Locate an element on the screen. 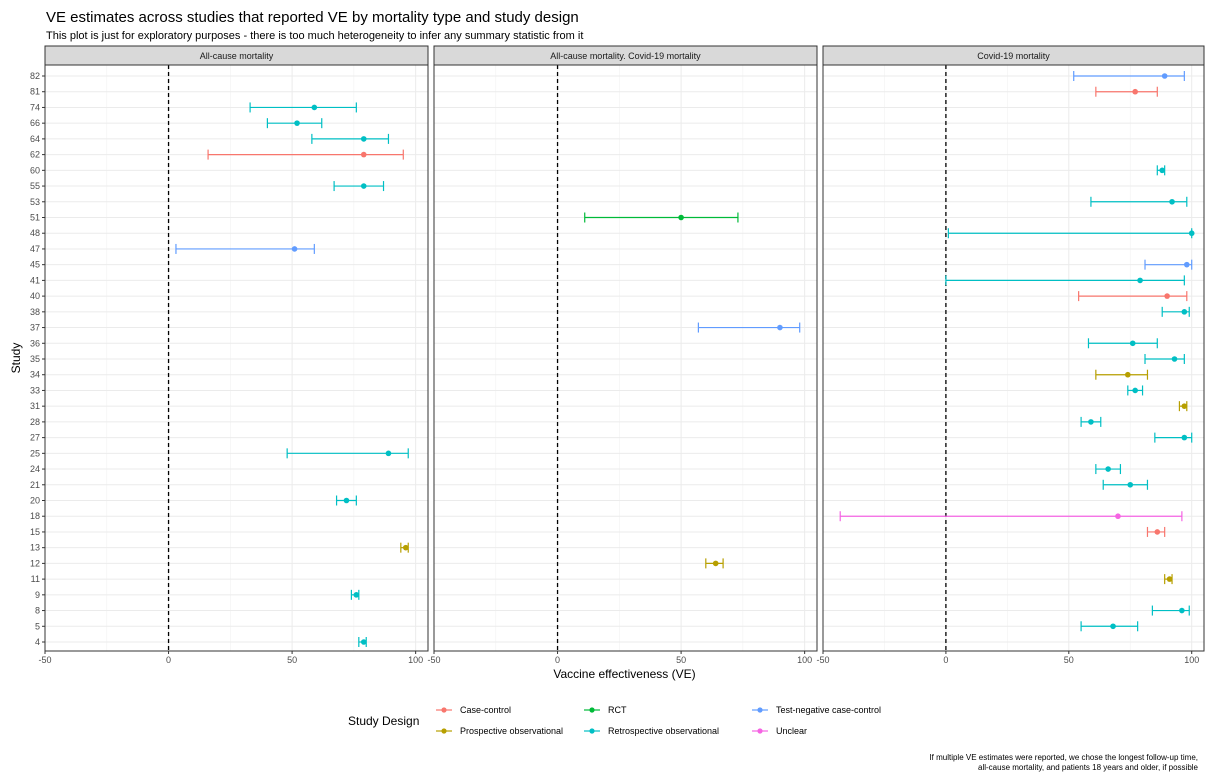  legend-label: Retrospective observational is located at coordinates (663, 731).